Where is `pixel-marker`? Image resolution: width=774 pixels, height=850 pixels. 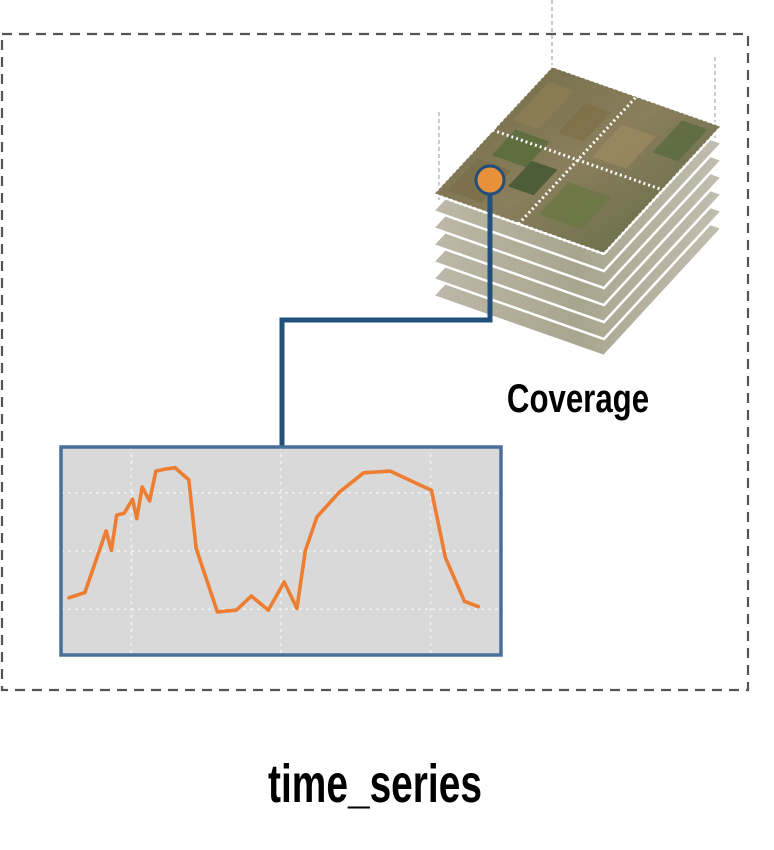 pixel-marker is located at coordinates (490, 180).